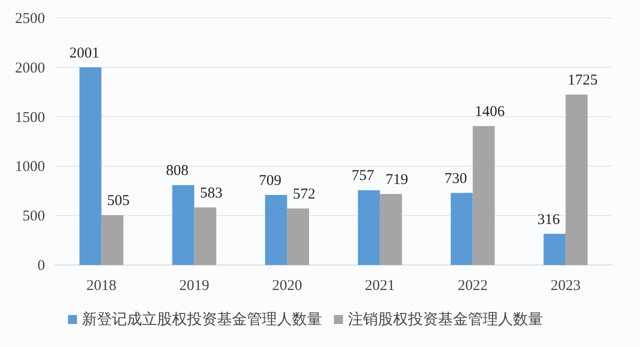 The width and height of the screenshot is (640, 347). Describe the element at coordinates (304, 194) in the screenshot. I see `data-label: 572` at that location.